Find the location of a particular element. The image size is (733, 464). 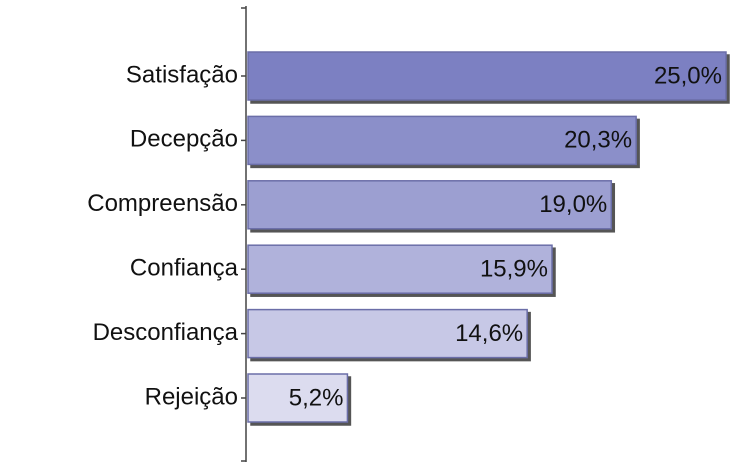

value-label: 14,6% is located at coordinates (489, 333).